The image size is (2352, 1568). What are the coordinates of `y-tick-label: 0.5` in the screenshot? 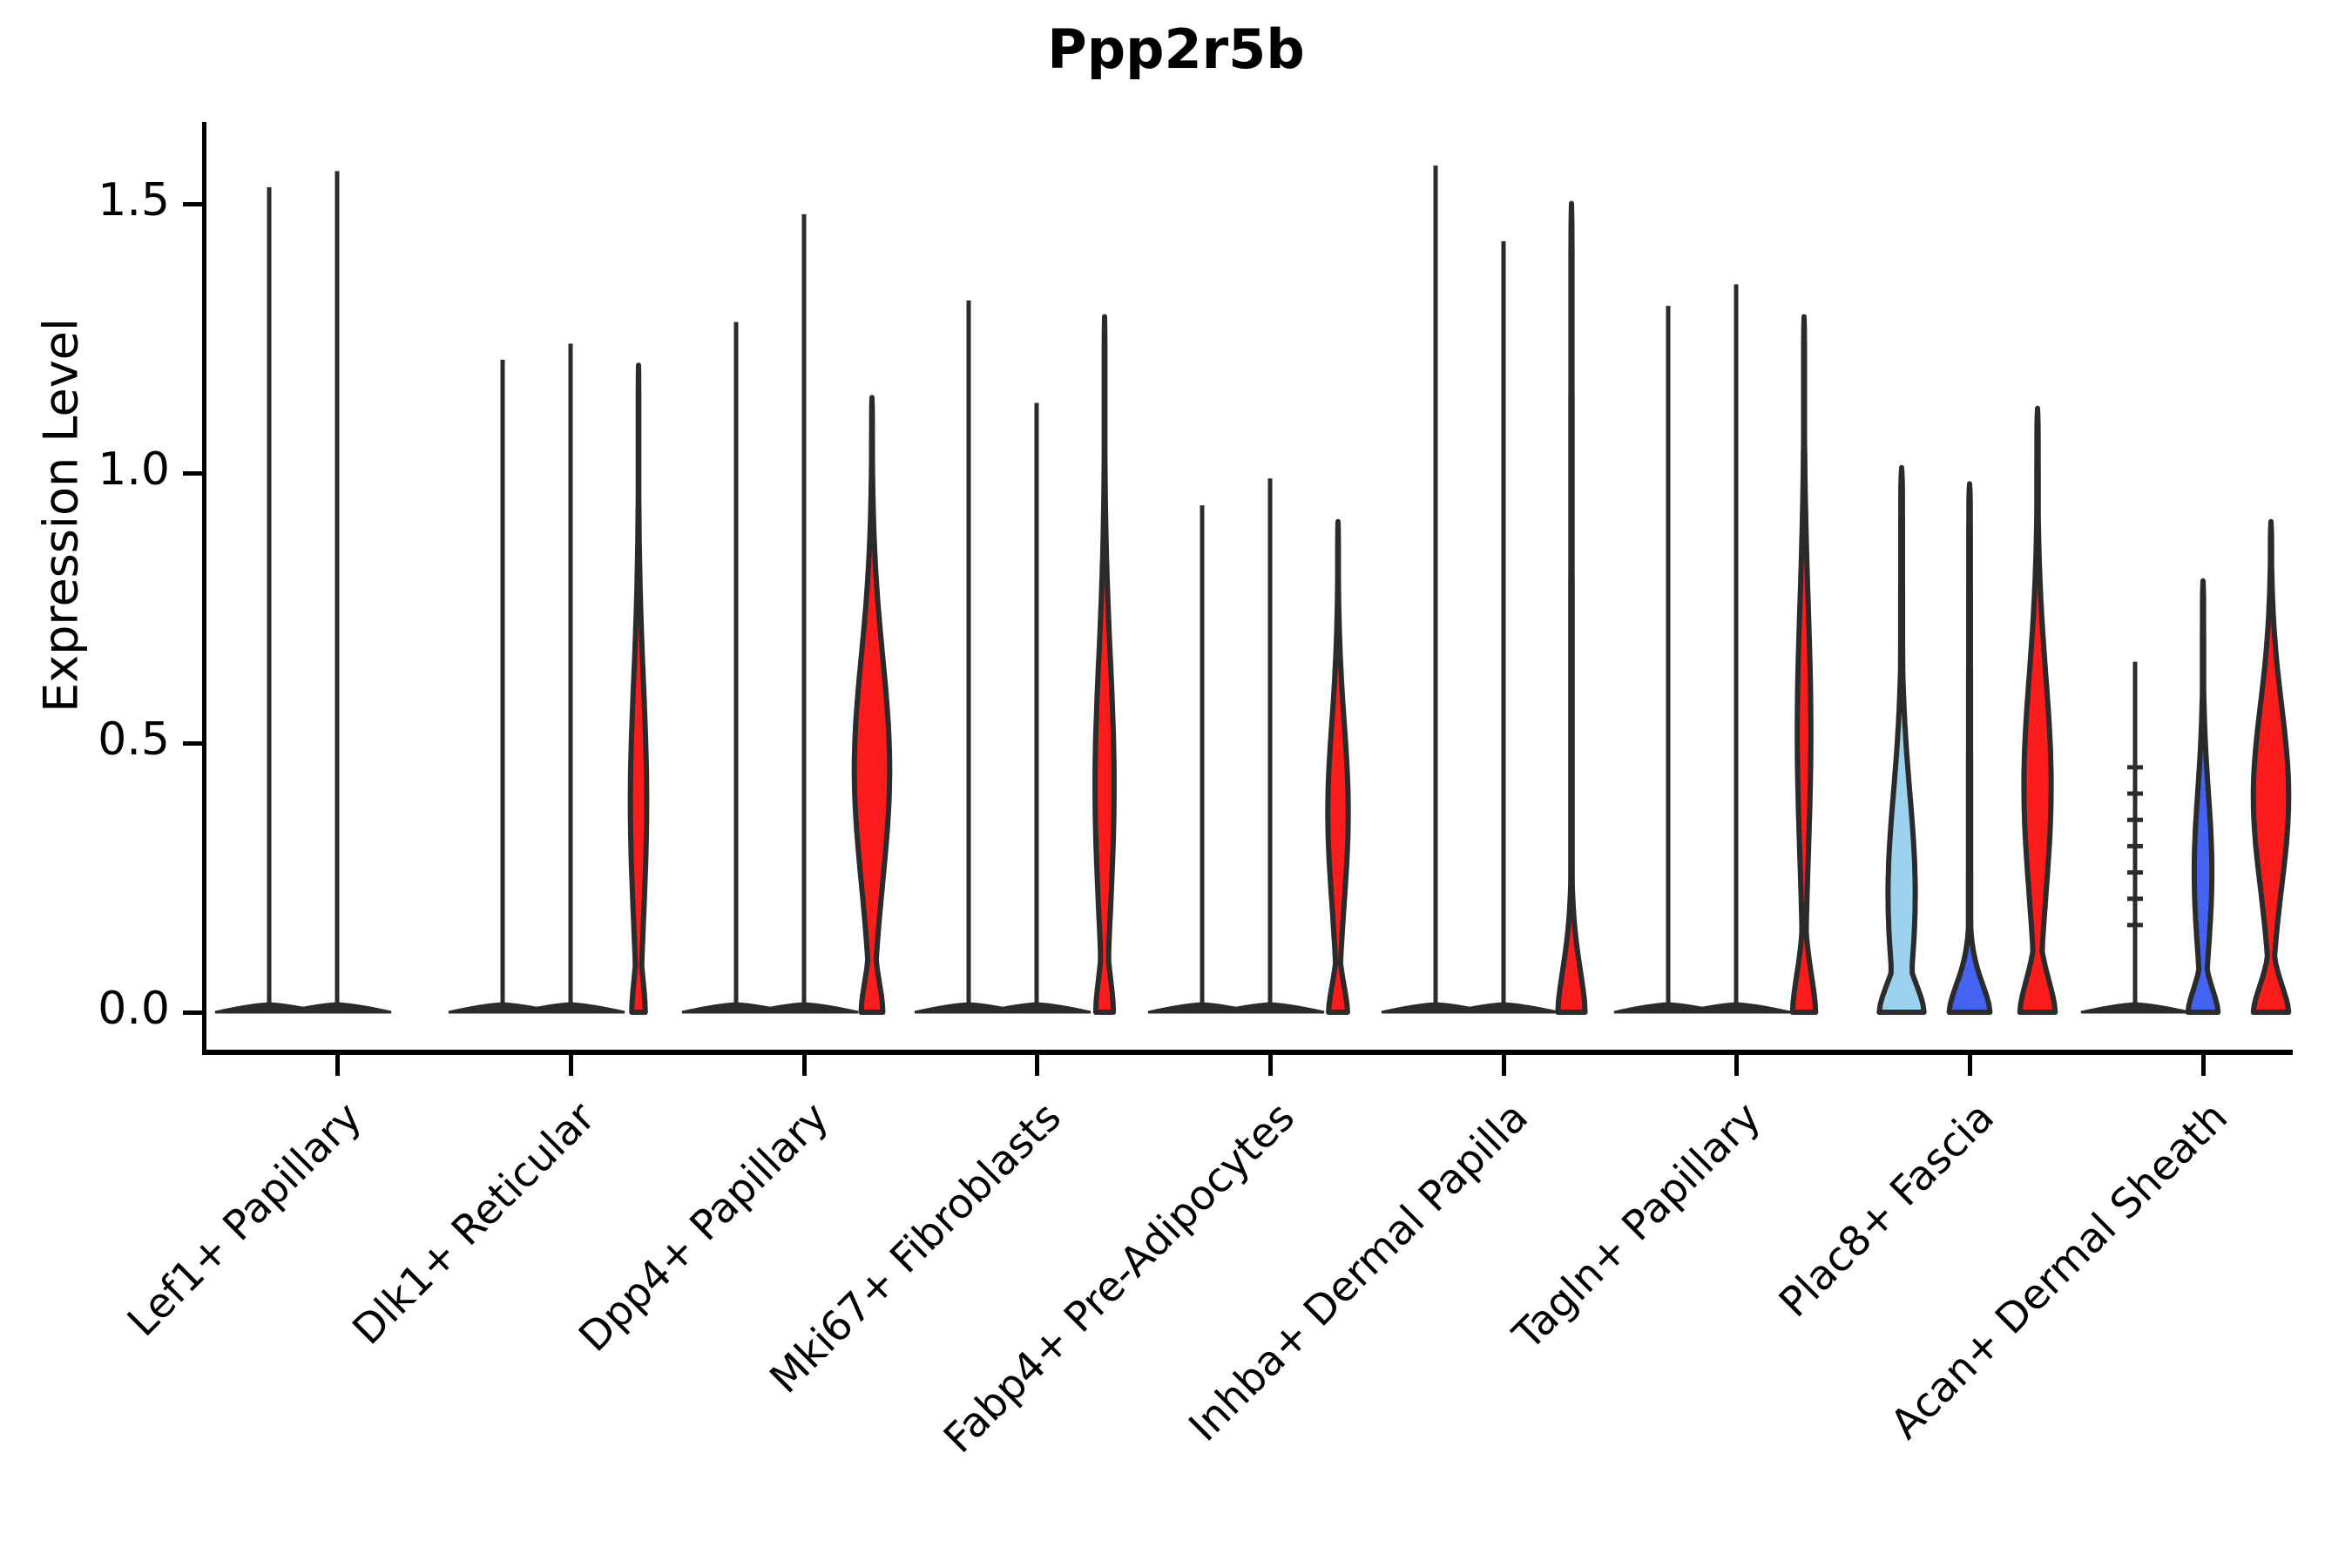 It's located at (134, 739).